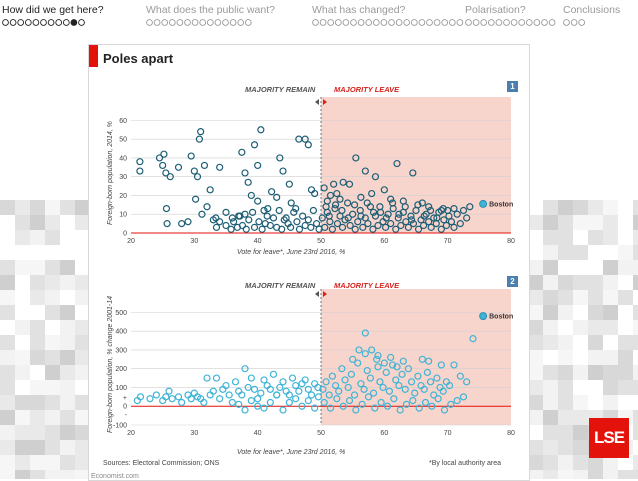 Image resolution: width=638 pixels, height=481 pixels. Describe the element at coordinates (123, 140) in the screenshot. I see `y-tick-label: 50` at that location.